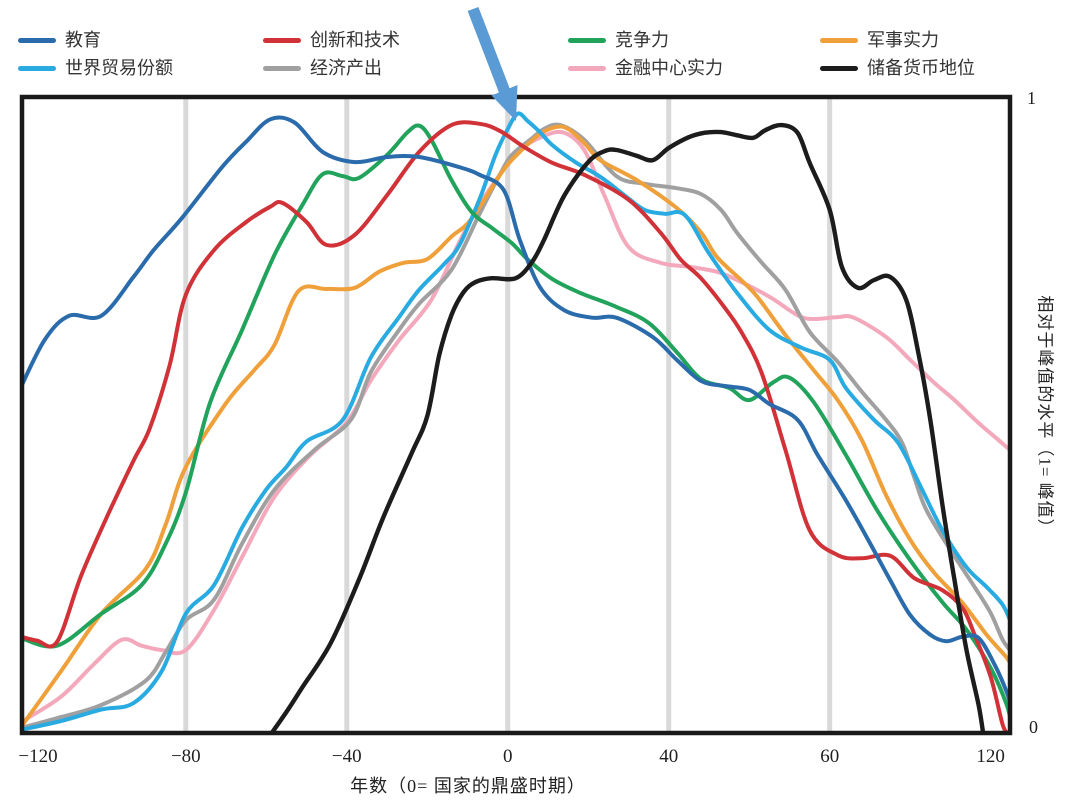 This screenshot has width=1080, height=801. Describe the element at coordinates (282, 40) in the screenshot. I see `legend-swatch-innovation_tech` at that location.